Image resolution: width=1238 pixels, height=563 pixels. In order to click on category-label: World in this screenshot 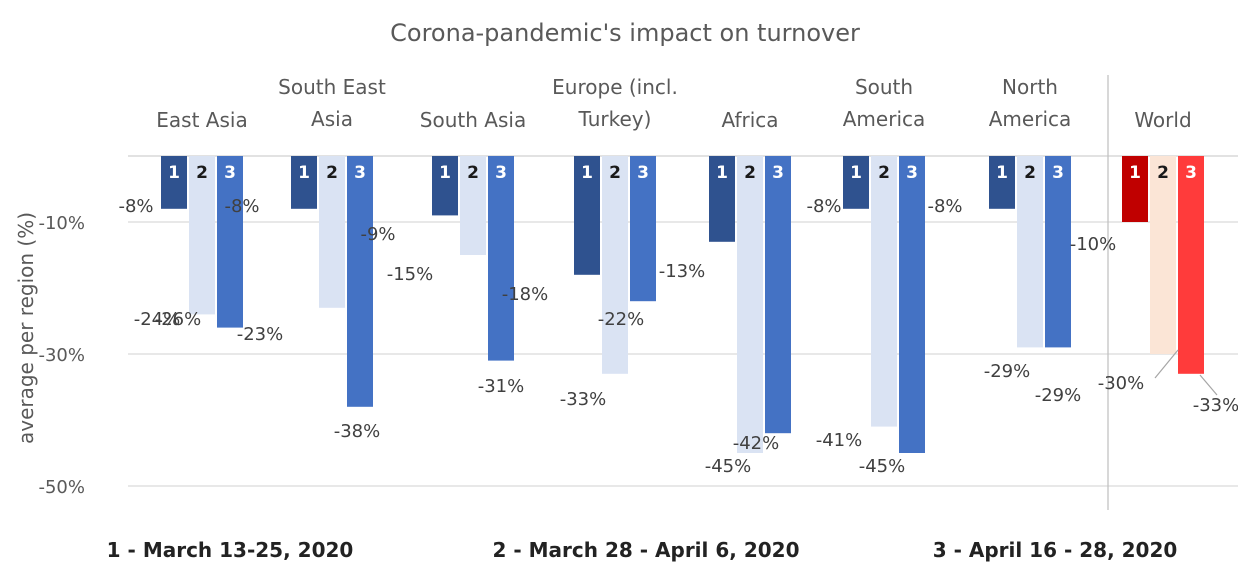, I will do `click(1162, 120)`.